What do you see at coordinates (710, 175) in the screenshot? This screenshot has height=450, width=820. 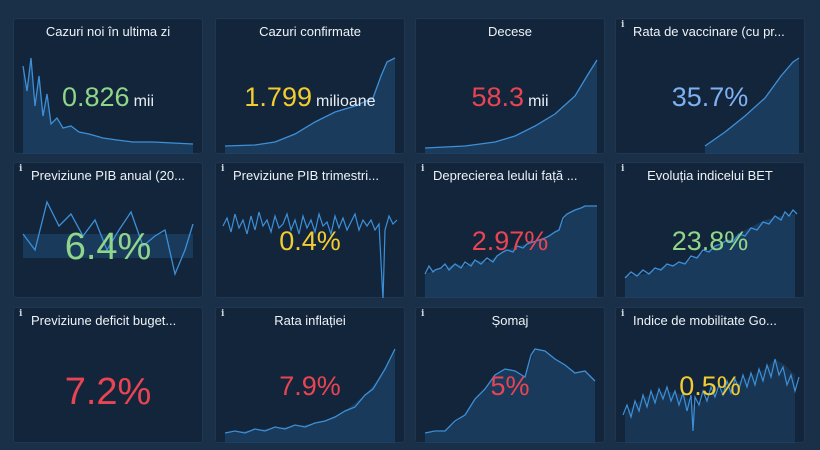 I see `card-title: Evoluția indicelui BET` at bounding box center [710, 175].